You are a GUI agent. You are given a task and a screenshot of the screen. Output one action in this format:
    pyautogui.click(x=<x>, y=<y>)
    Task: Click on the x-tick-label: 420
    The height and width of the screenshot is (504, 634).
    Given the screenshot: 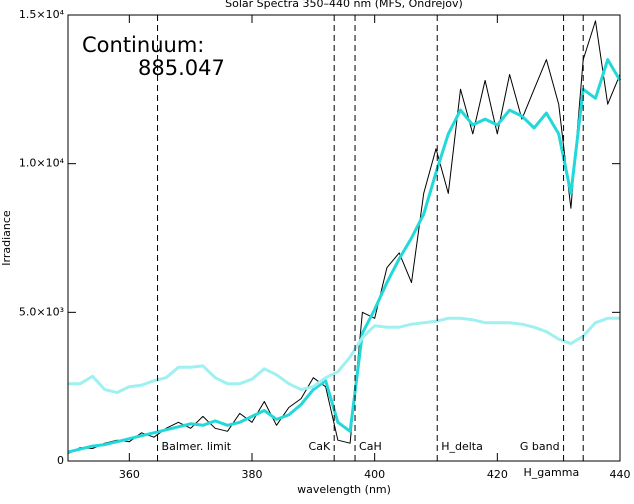 What is the action you would take?
    pyautogui.click(x=497, y=474)
    